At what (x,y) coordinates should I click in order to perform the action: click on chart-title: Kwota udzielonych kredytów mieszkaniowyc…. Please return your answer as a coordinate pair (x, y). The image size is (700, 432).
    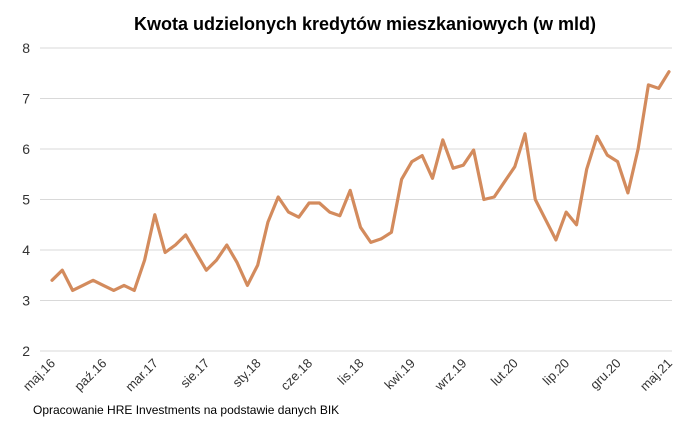
    Looking at the image, I should click on (365, 24).